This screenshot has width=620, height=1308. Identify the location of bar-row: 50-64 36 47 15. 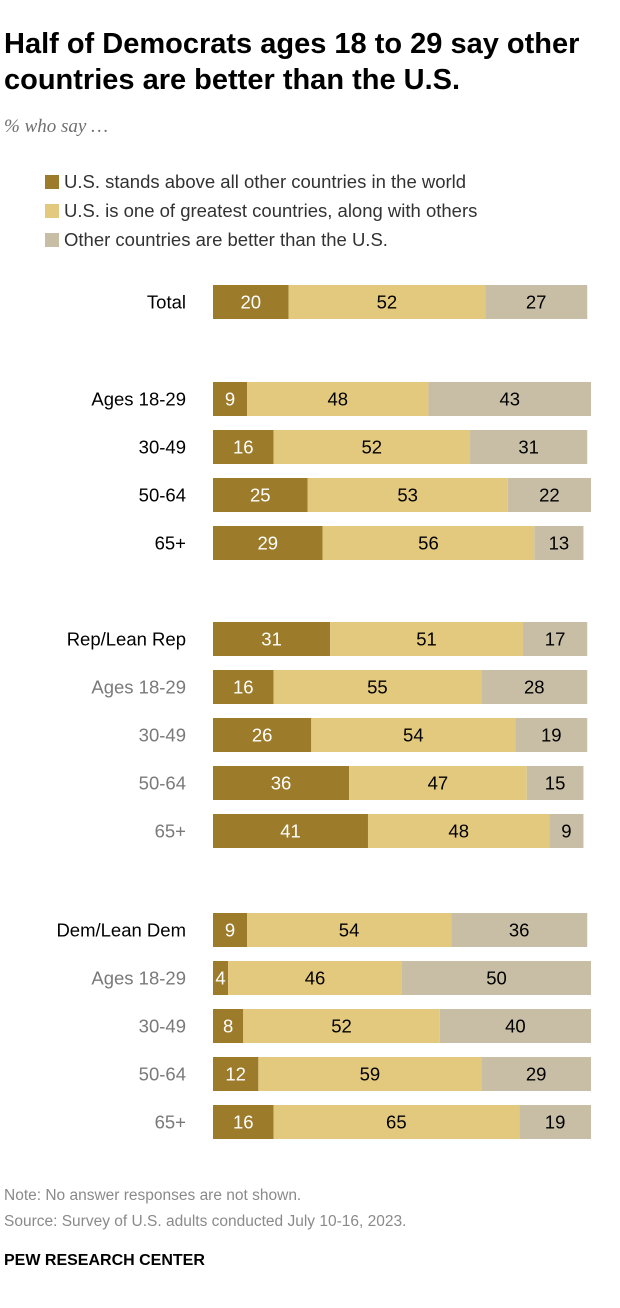
(361, 783).